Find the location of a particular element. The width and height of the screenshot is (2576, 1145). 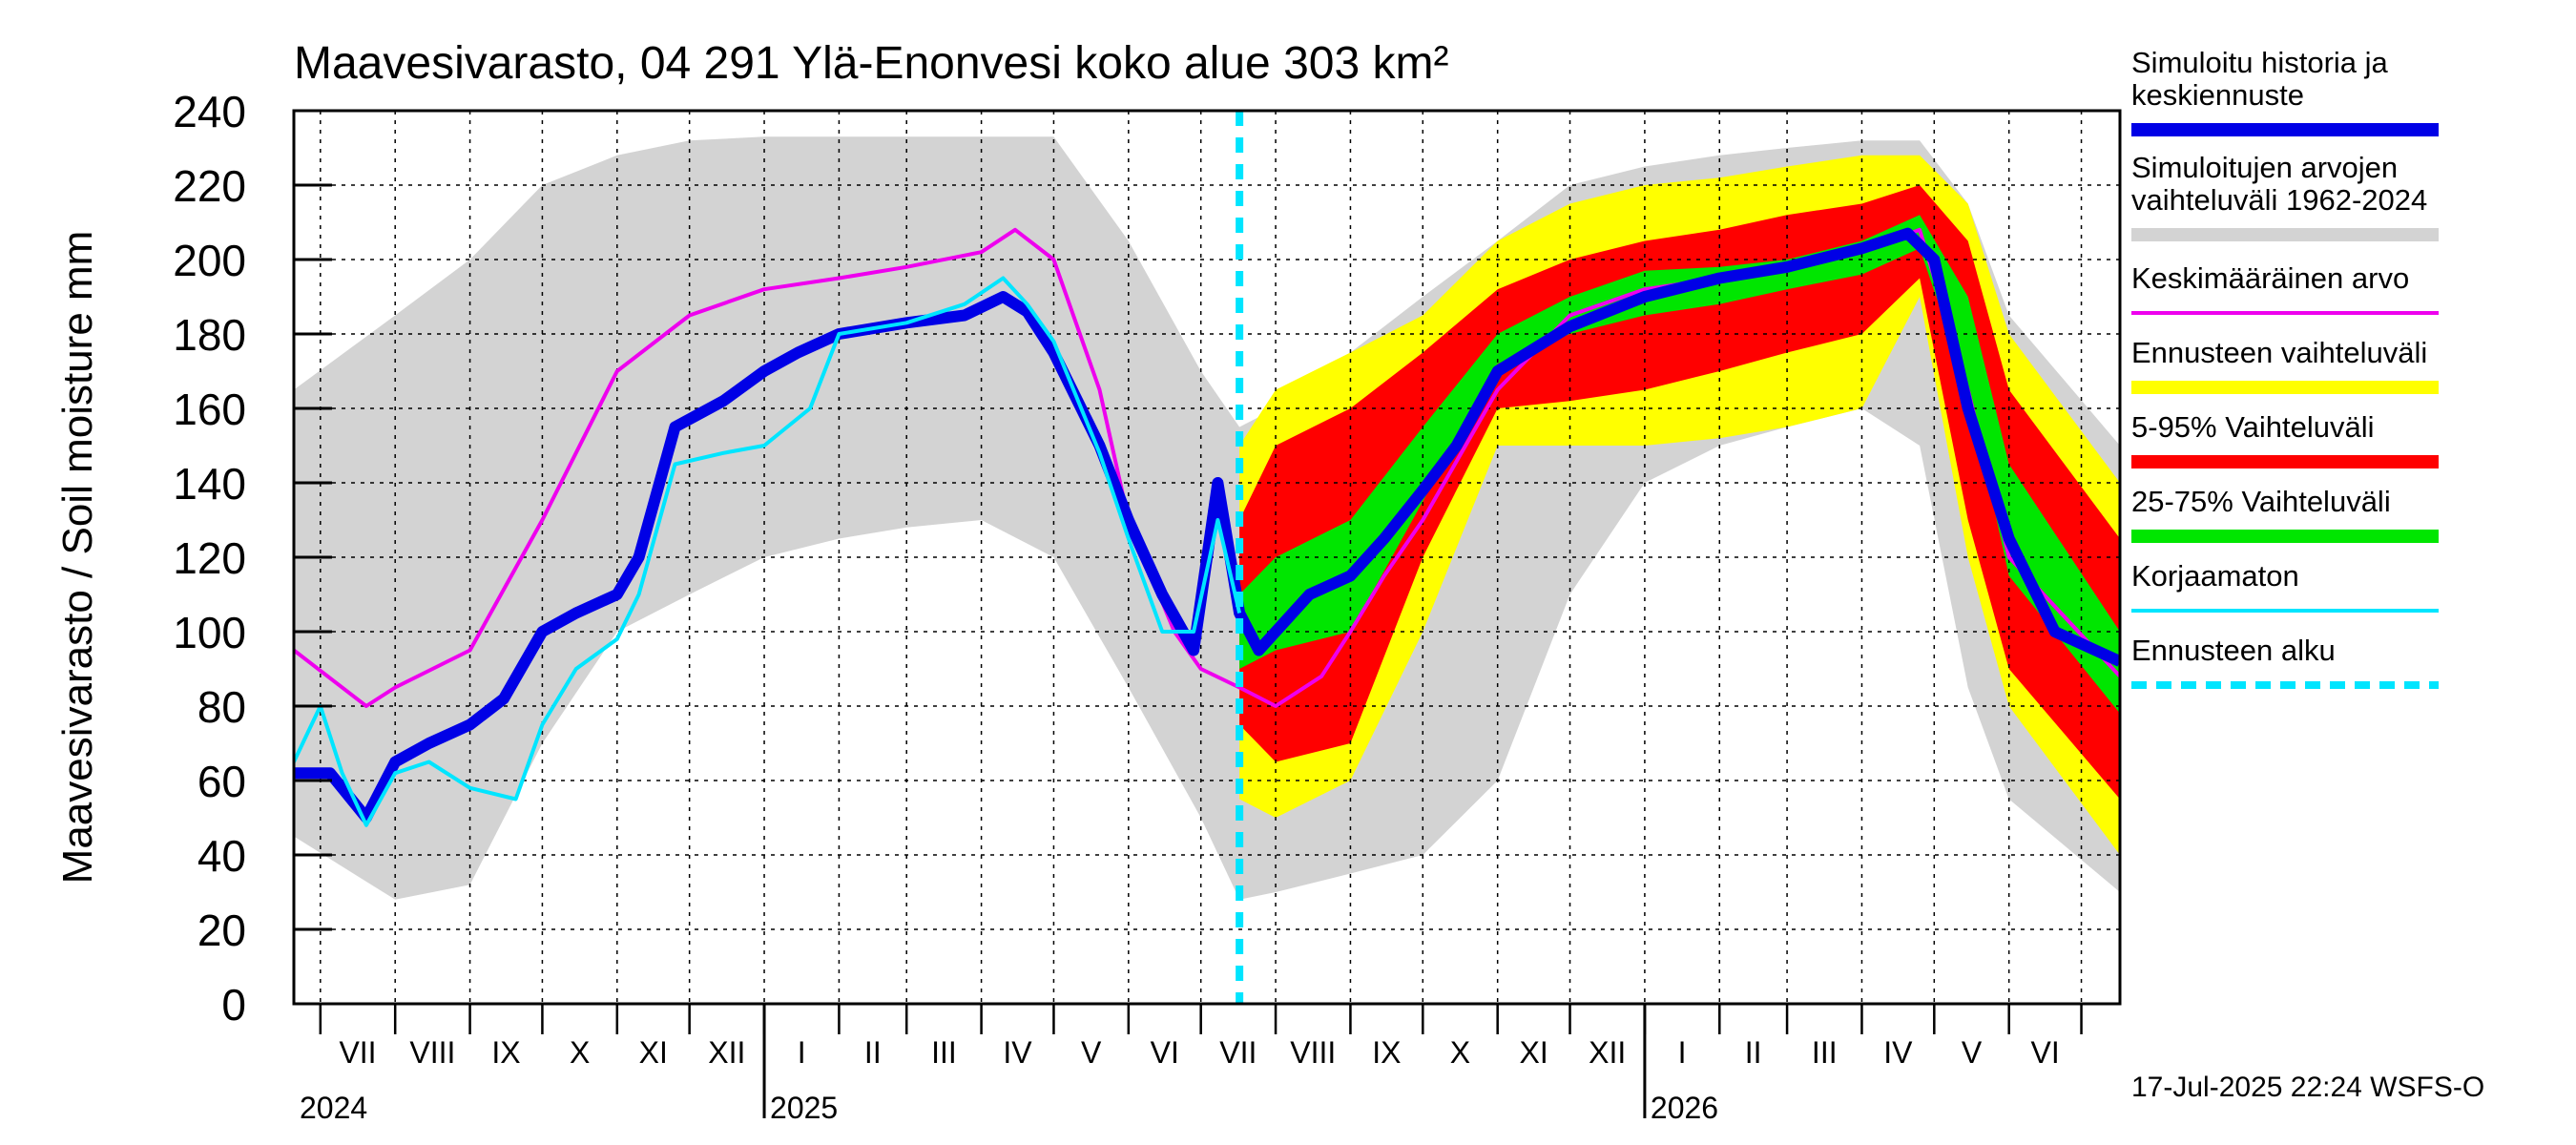

y-tick-label: 240 is located at coordinates (209, 112).